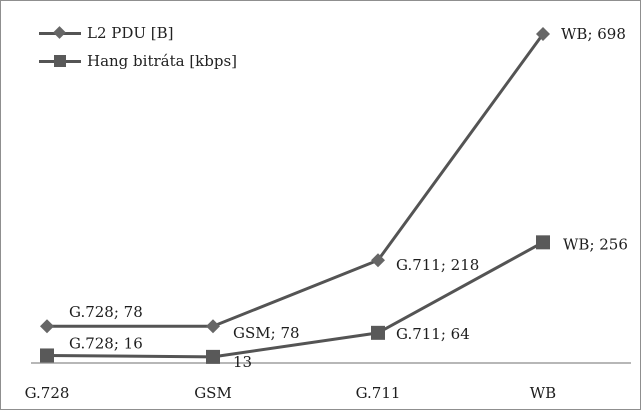 This screenshot has height=411, width=641. What do you see at coordinates (213, 393) in the screenshot?
I see `x-tick-label-1: GSM` at bounding box center [213, 393].